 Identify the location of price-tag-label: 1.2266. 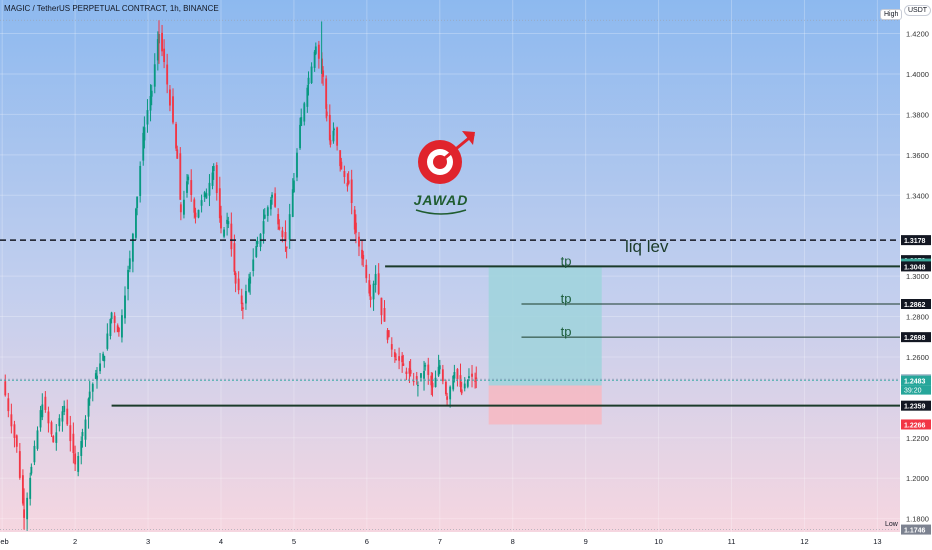
(915, 425).